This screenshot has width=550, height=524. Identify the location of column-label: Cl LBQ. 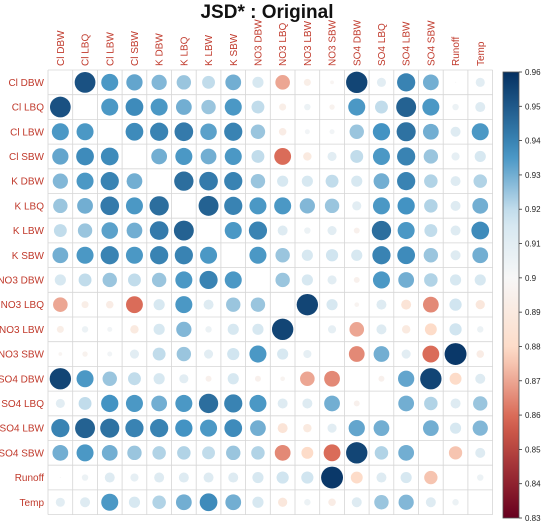
(86, 50).